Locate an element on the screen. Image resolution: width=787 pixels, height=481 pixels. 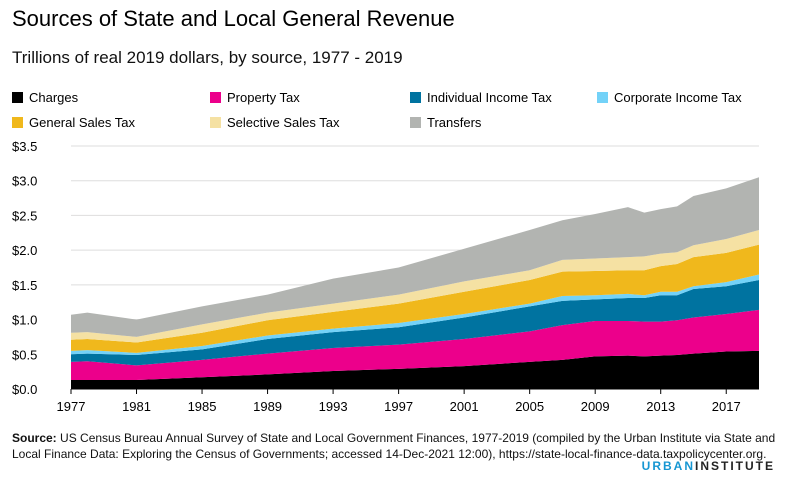
x-tick-label: 2005 is located at coordinates (529, 406).